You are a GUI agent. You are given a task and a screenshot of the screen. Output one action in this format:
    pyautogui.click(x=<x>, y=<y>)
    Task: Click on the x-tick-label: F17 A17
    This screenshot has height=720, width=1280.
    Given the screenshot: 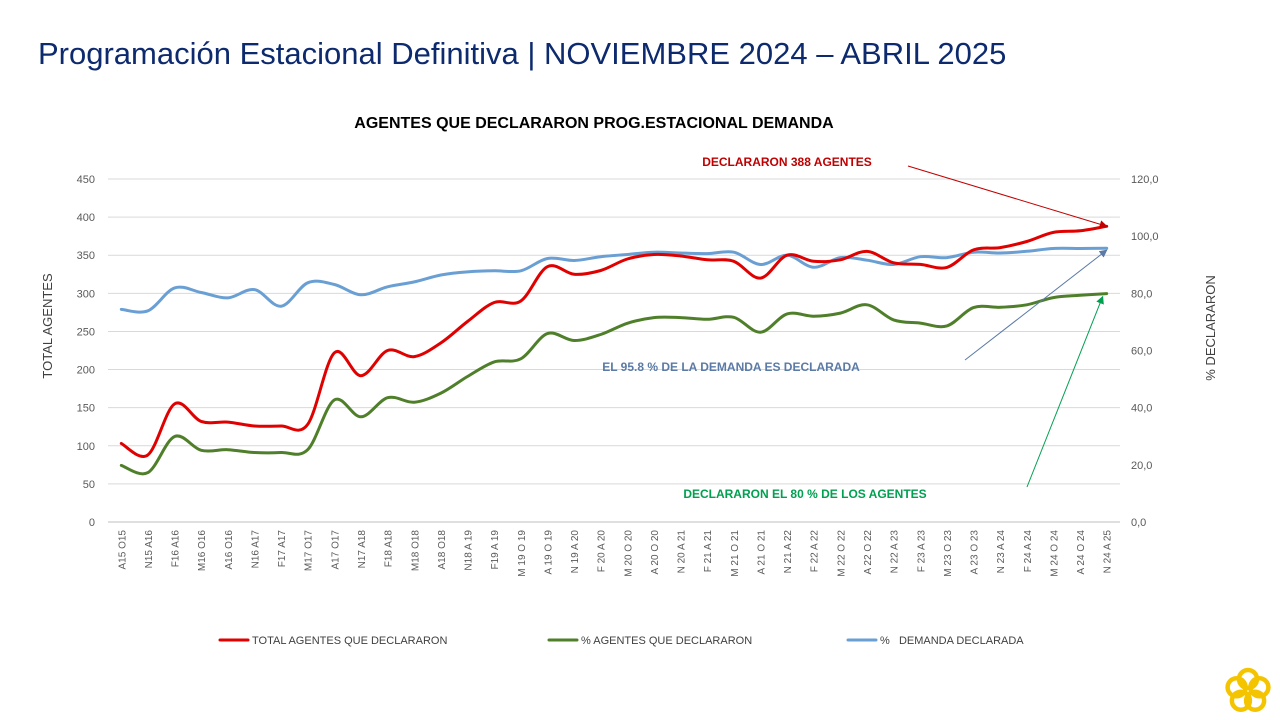 What is the action you would take?
    pyautogui.click(x=282, y=549)
    